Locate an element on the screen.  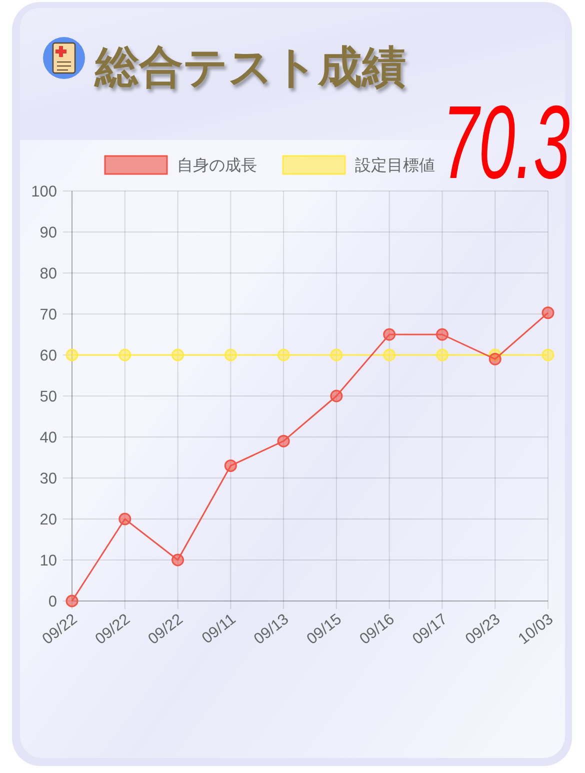
y-tick-label: 40 is located at coordinates (49, 437).